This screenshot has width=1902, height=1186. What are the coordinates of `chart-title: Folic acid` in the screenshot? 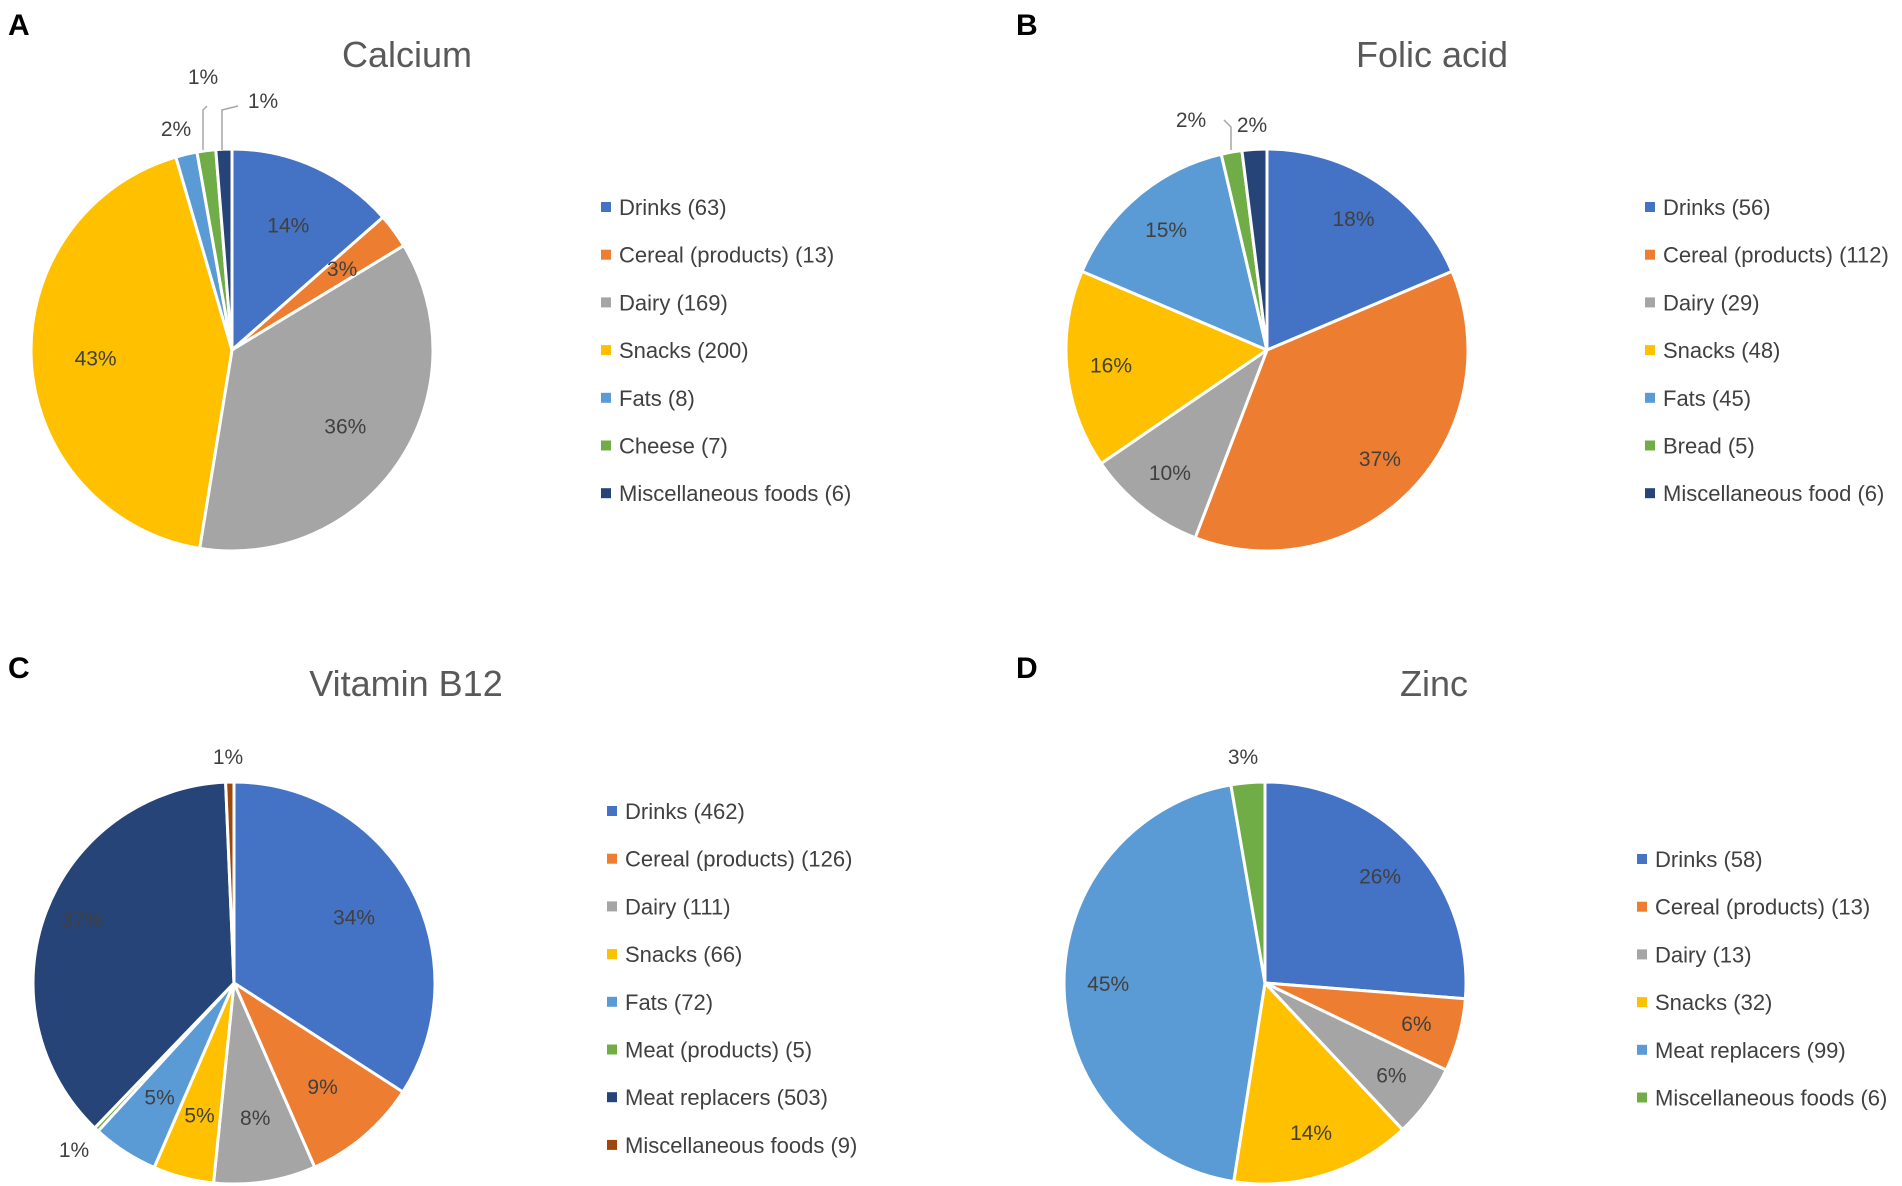 It's located at (1432, 54).